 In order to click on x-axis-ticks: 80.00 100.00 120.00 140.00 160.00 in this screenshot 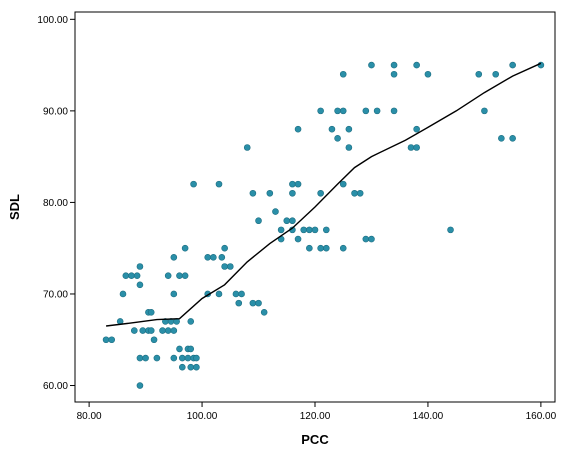, I will do `click(317, 412)`.